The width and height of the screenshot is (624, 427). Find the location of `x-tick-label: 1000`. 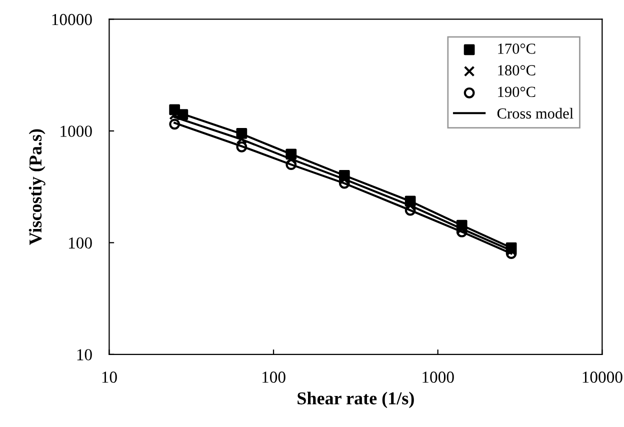

x-tick-label: 1000 is located at coordinates (438, 377).